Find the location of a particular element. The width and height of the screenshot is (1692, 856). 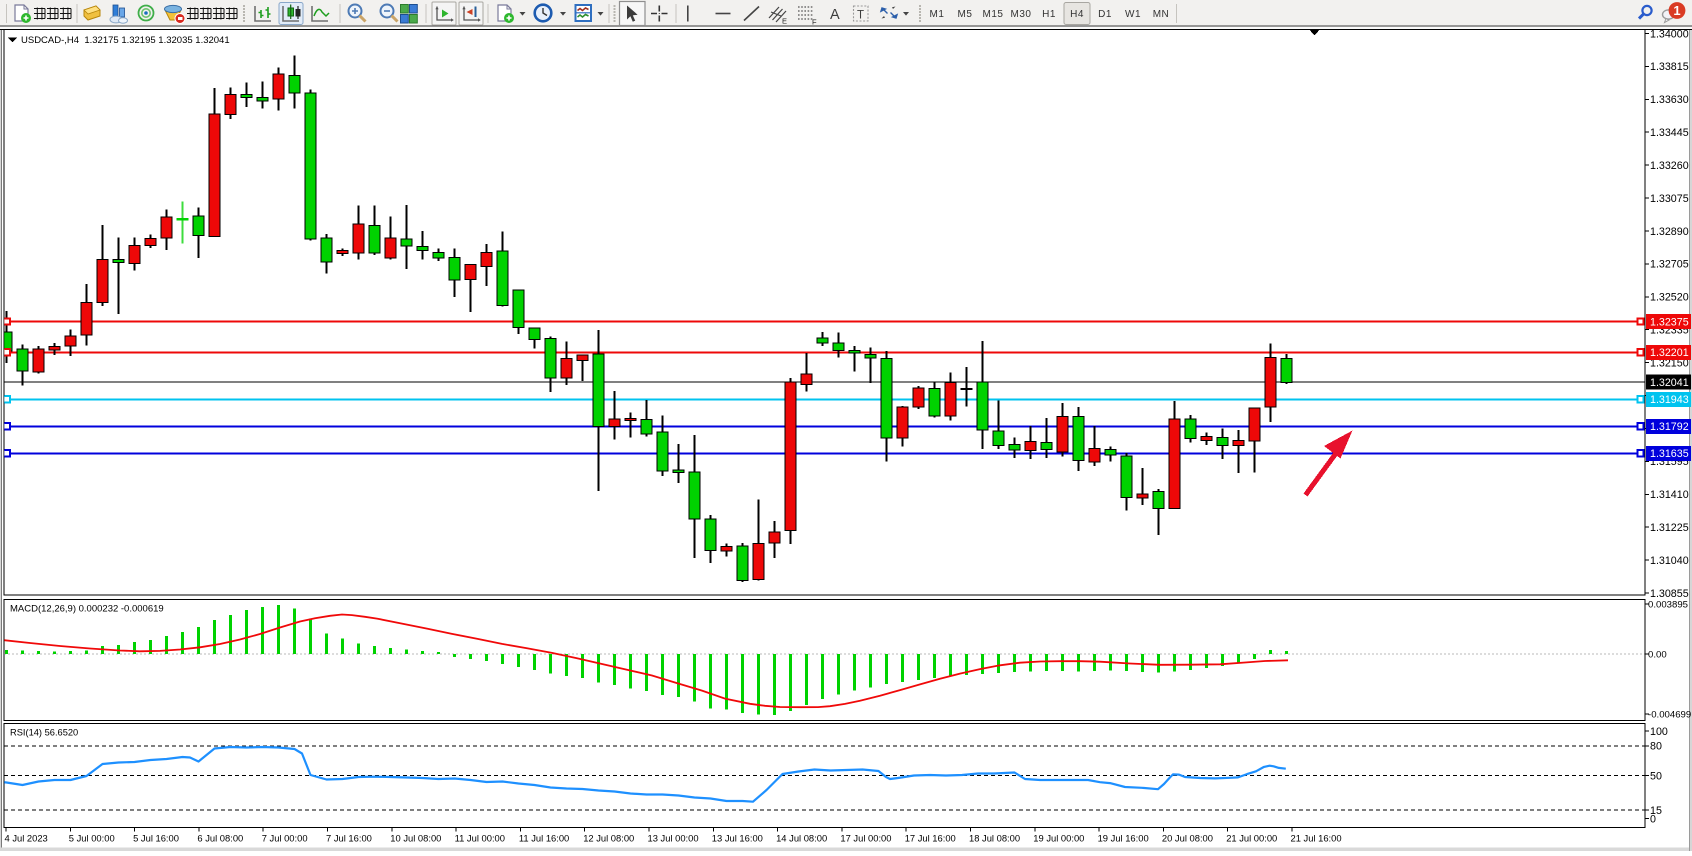

svg-text: MN is located at coordinates (1161, 14).